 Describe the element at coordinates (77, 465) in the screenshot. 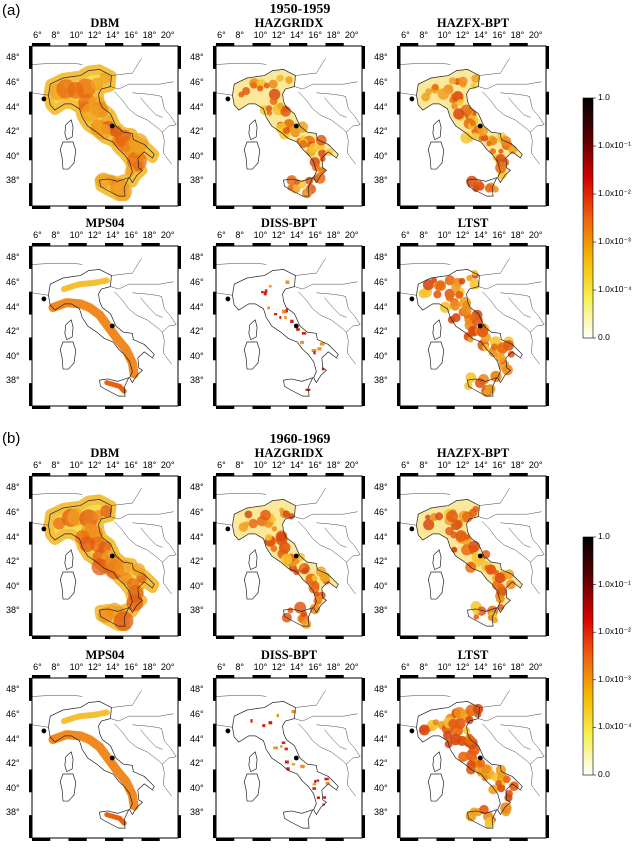

I see `x-tick-label: 10°` at that location.